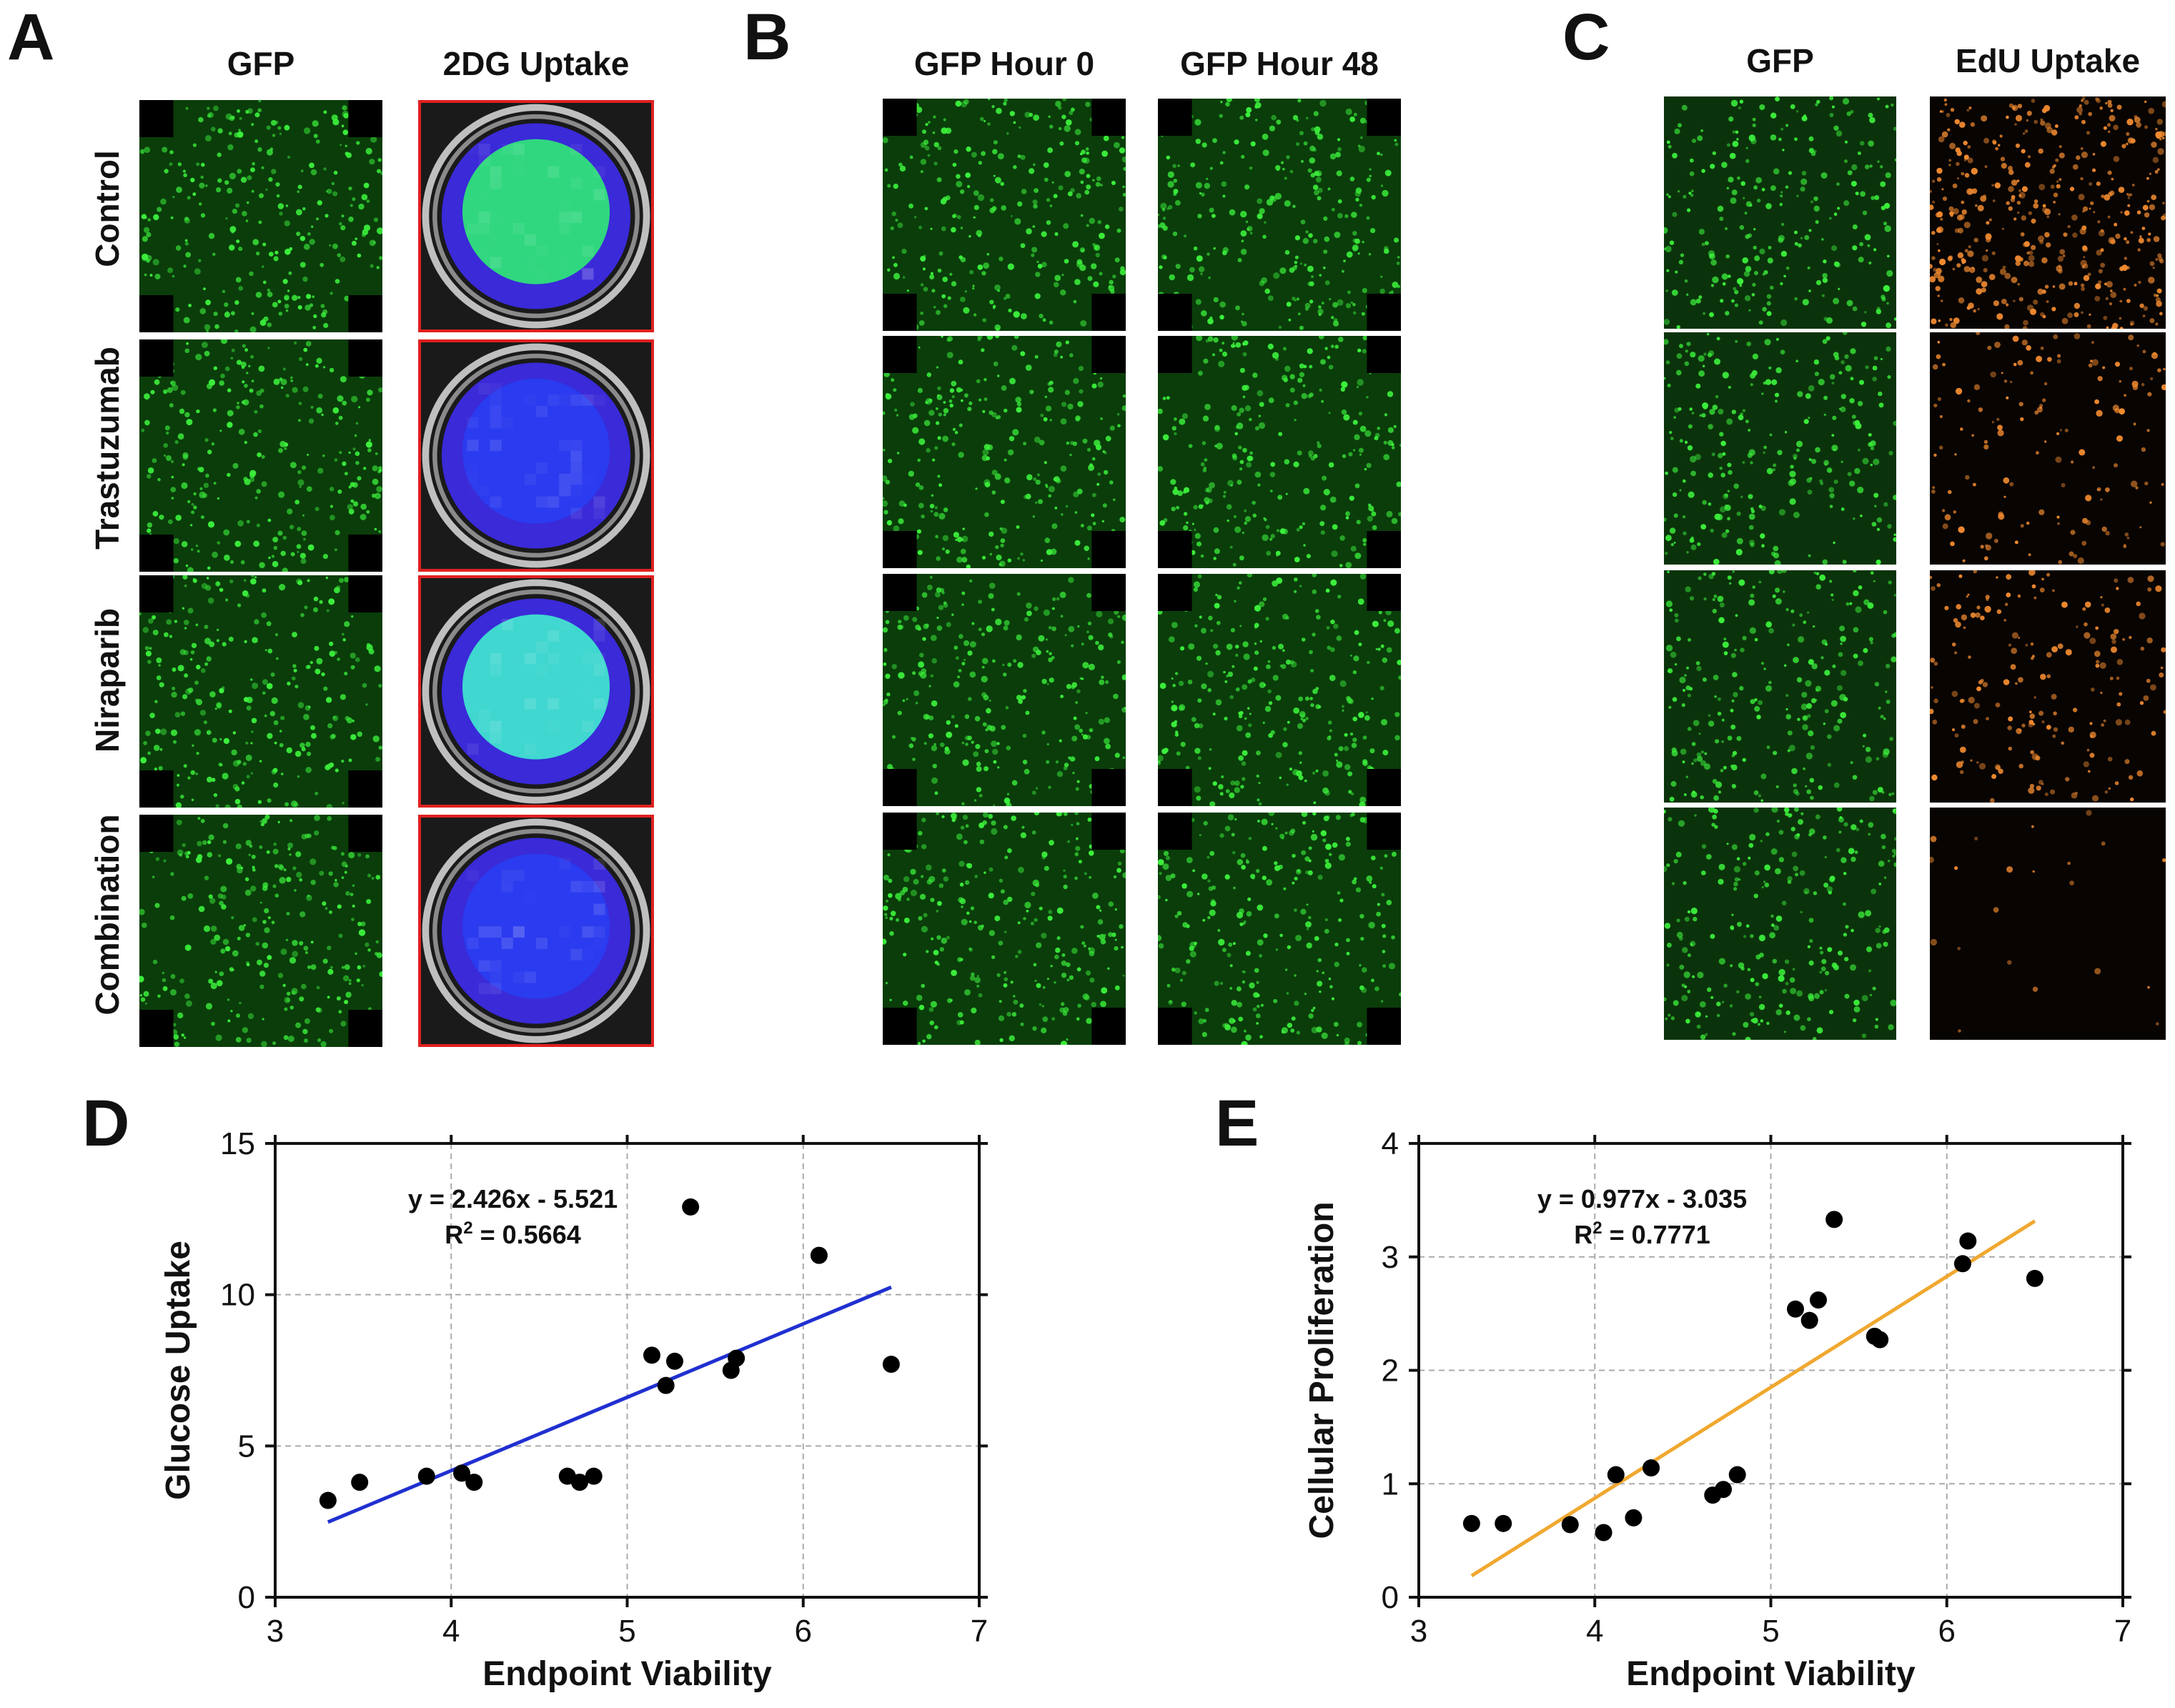 The height and width of the screenshot is (1708, 2175). I want to click on panel-b-letter: B, so click(767, 37).